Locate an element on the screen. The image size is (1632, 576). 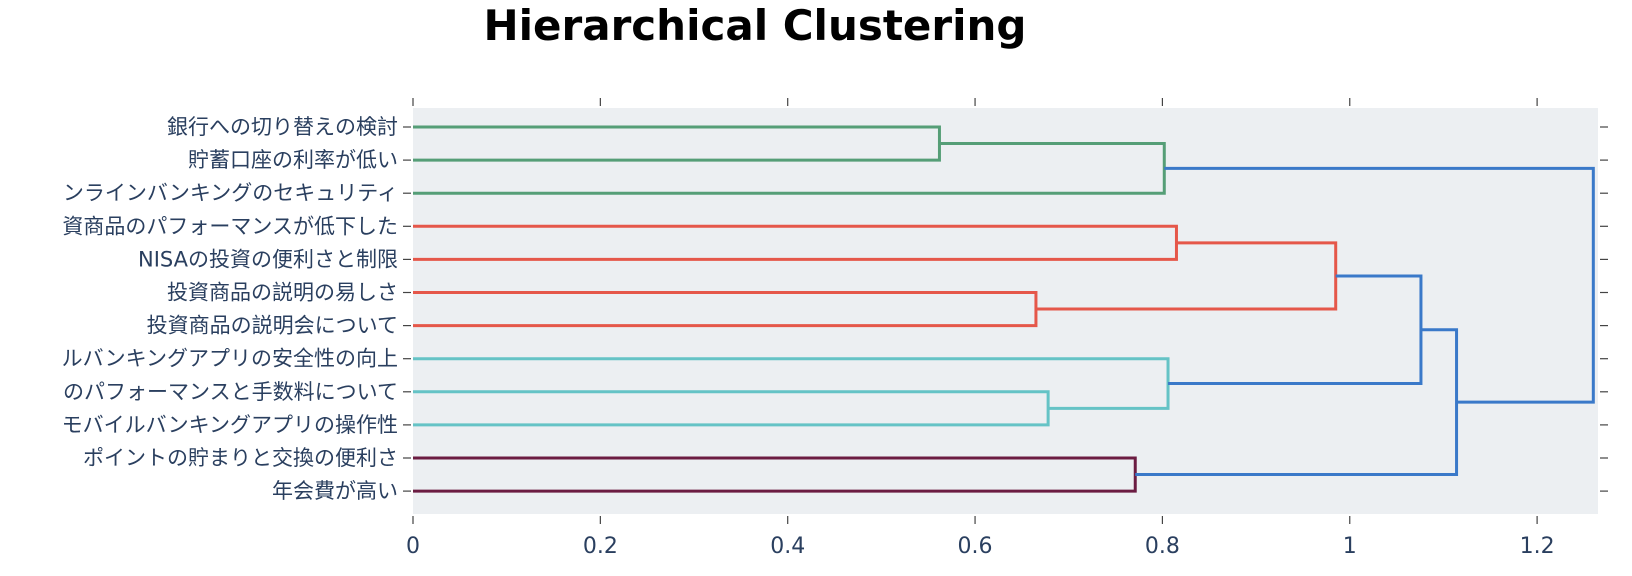
leaf-label: のパフォーマンスと手数料について is located at coordinates (230, 392).